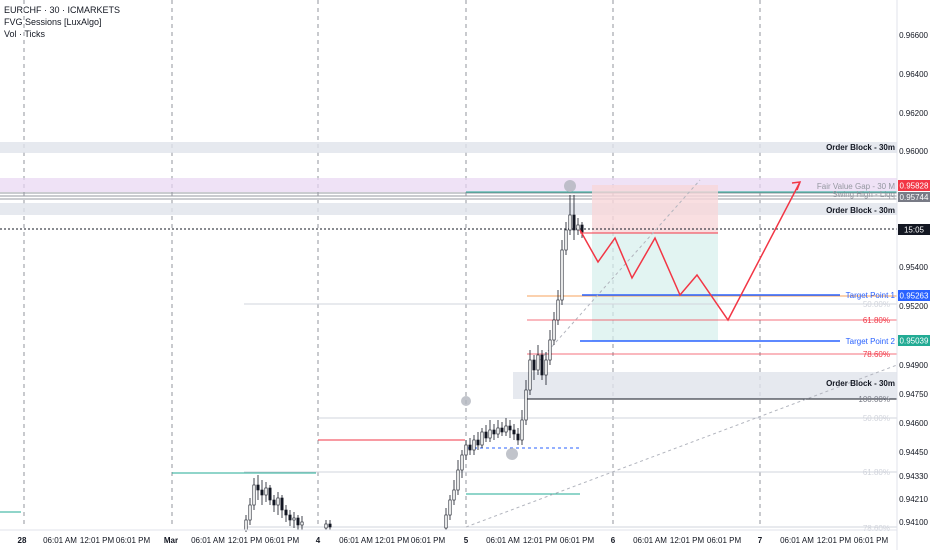 Image resolution: width=932 pixels, height=550 pixels. What do you see at coordinates (876, 418) in the screenshot?
I see `fib-50-low-label: 50.00%` at bounding box center [876, 418].